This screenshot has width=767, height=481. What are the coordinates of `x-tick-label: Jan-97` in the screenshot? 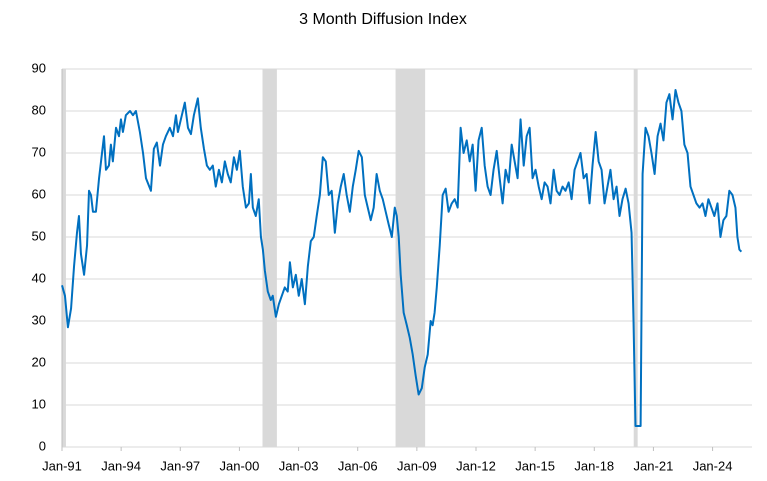 It's located at (180, 465).